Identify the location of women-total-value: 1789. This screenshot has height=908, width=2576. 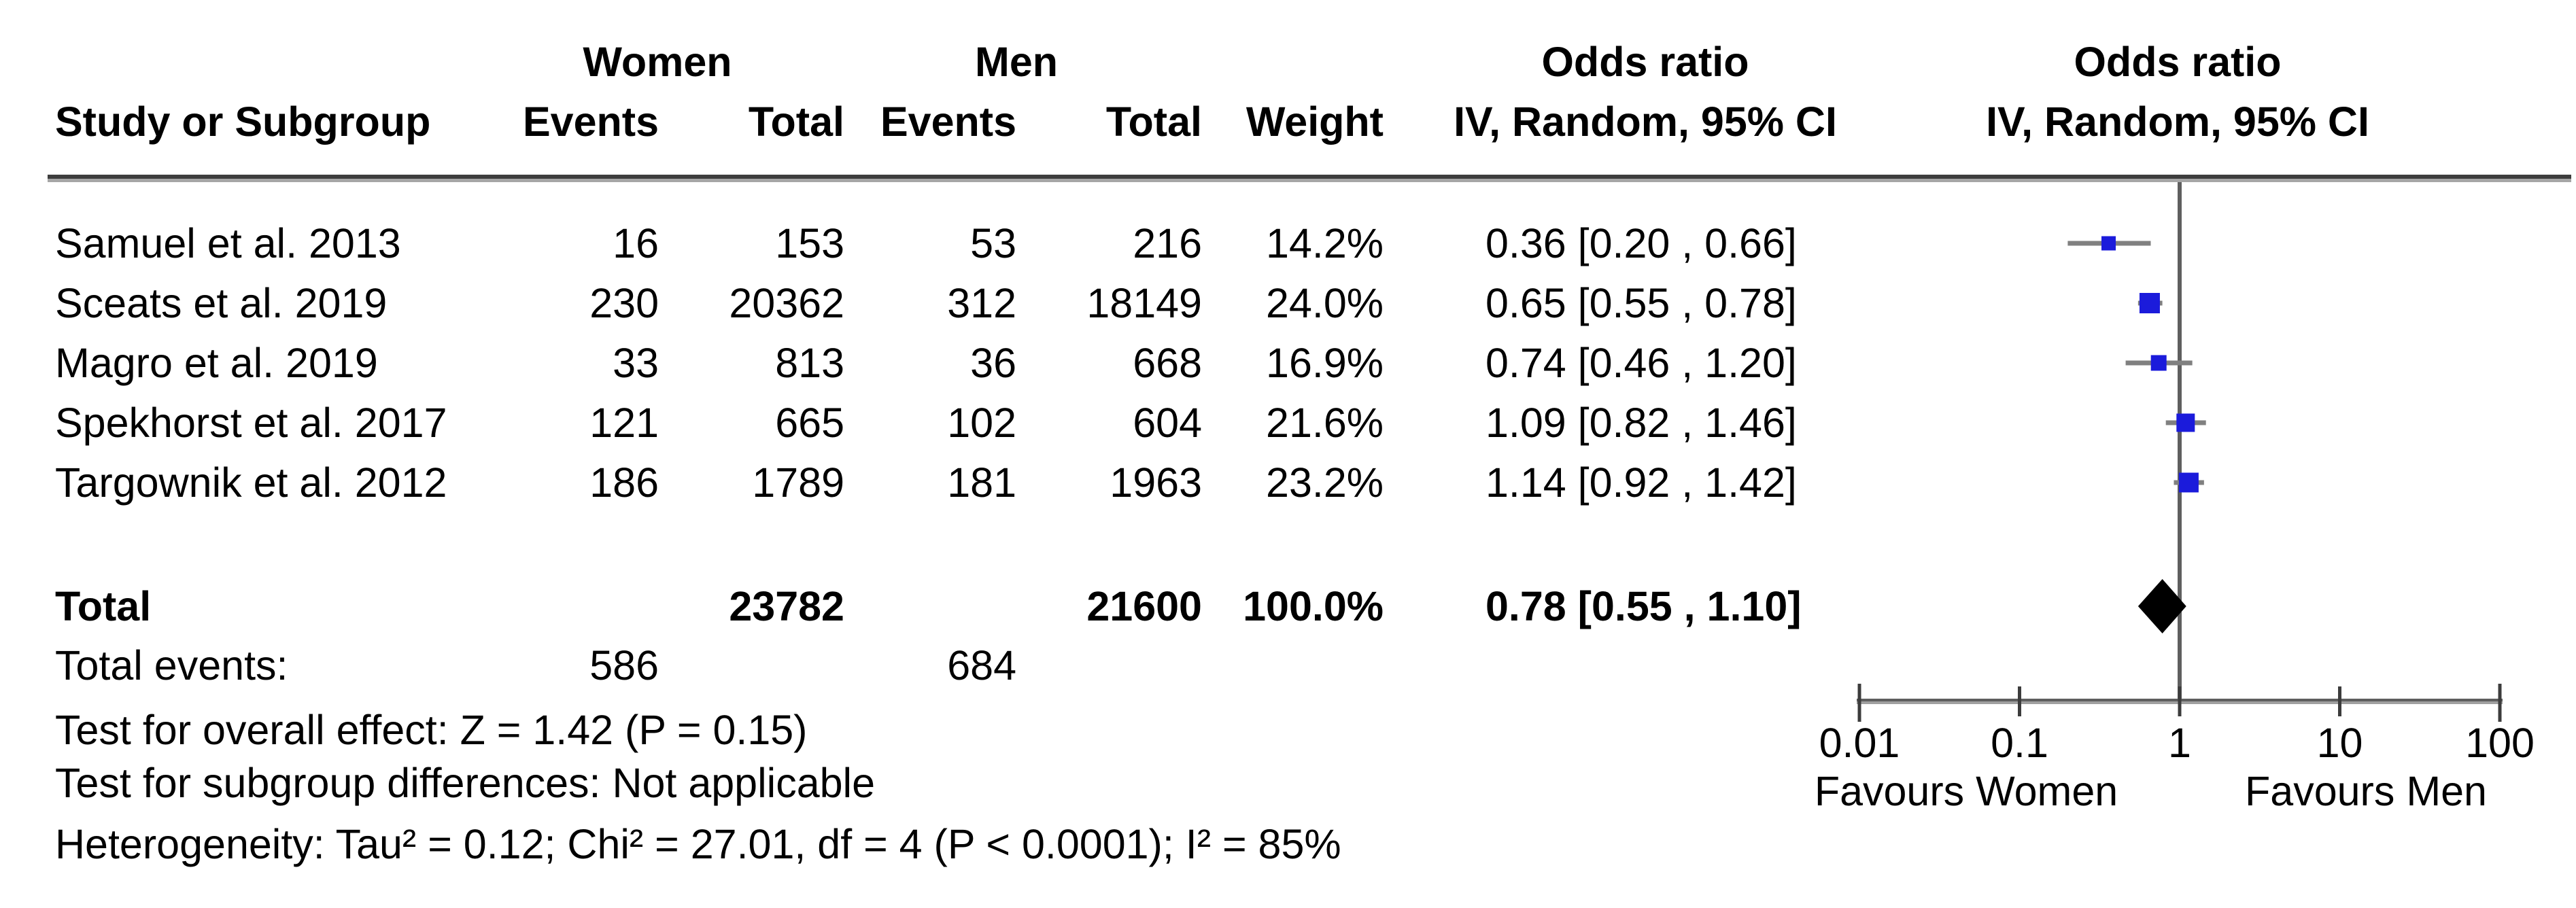
(798, 482).